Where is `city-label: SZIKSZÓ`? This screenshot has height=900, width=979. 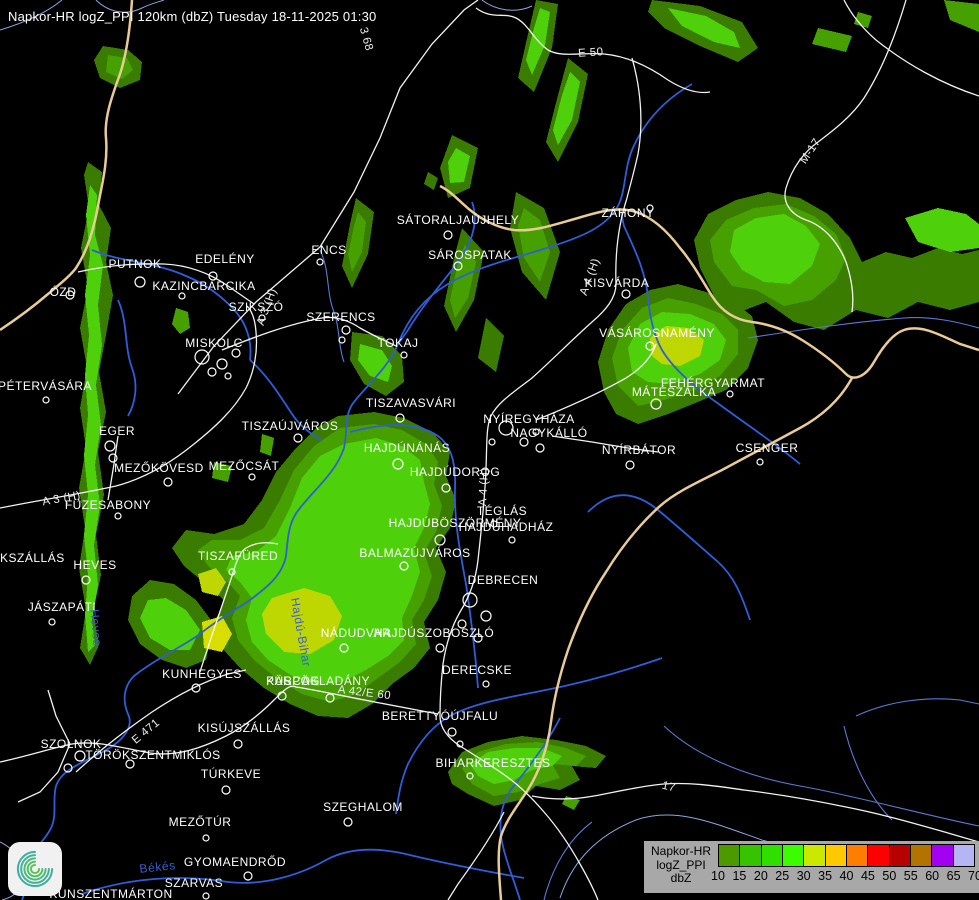
city-label: SZIKSZÓ is located at coordinates (256, 306).